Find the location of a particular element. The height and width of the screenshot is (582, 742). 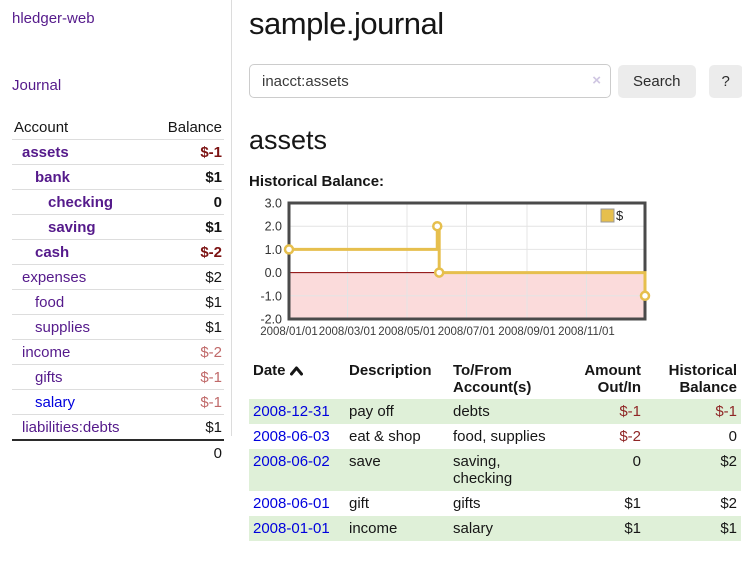

transaction-accounts: salary is located at coordinates (473, 528).